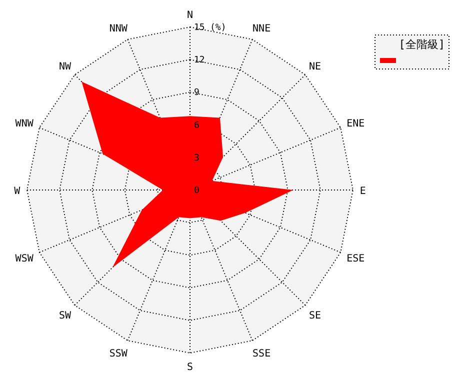 The height and width of the screenshot is (380, 470). I want to click on spoke-label: NE, so click(314, 67).